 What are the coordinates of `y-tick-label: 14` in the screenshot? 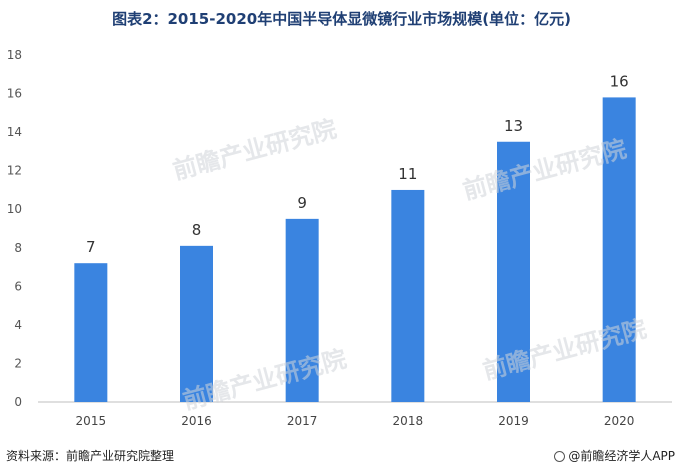 It's located at (14, 132).